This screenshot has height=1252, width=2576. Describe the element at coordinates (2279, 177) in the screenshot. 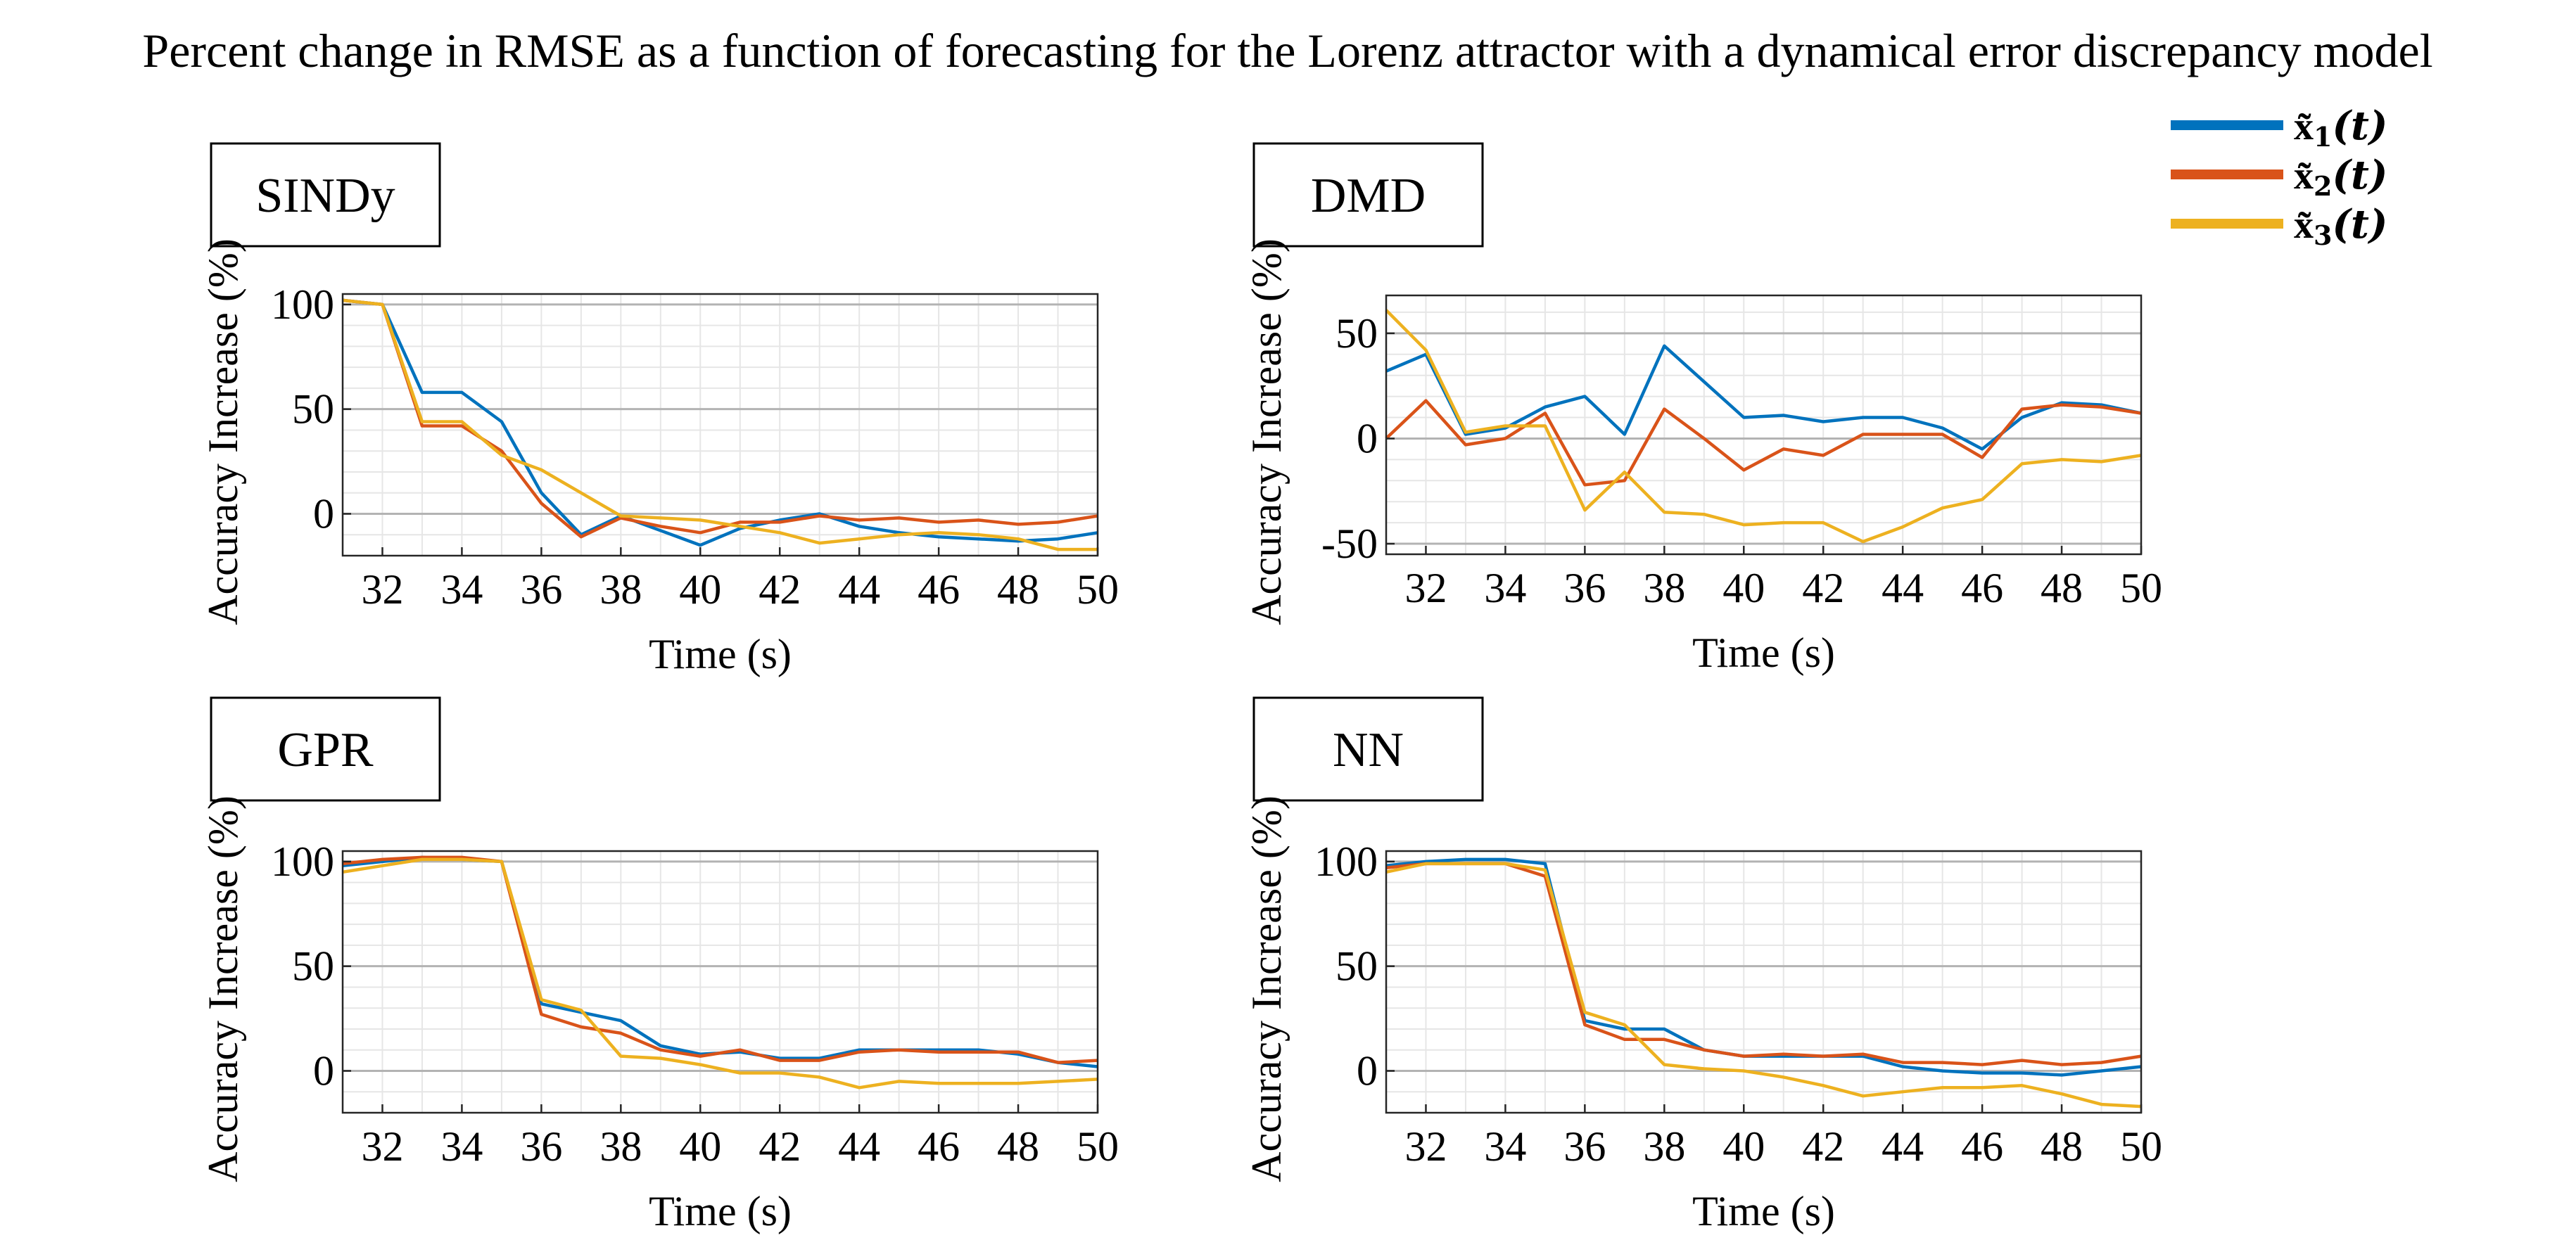

I see `legend: x̃1(t)x̃2(t)x̃3(t)` at that location.